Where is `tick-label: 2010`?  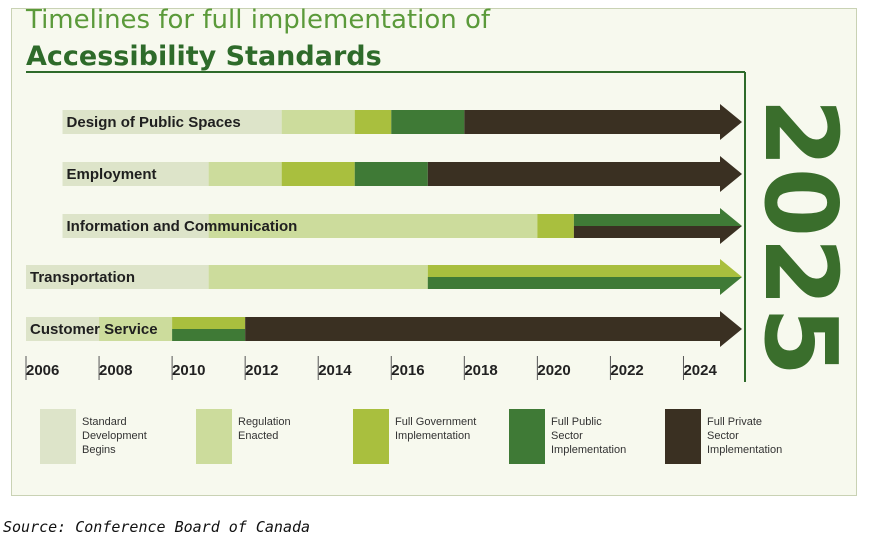
tick-label: 2010 is located at coordinates (188, 370).